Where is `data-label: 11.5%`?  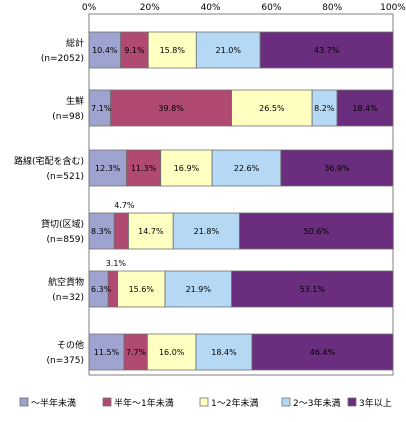
data-label: 11.5% is located at coordinates (107, 352).